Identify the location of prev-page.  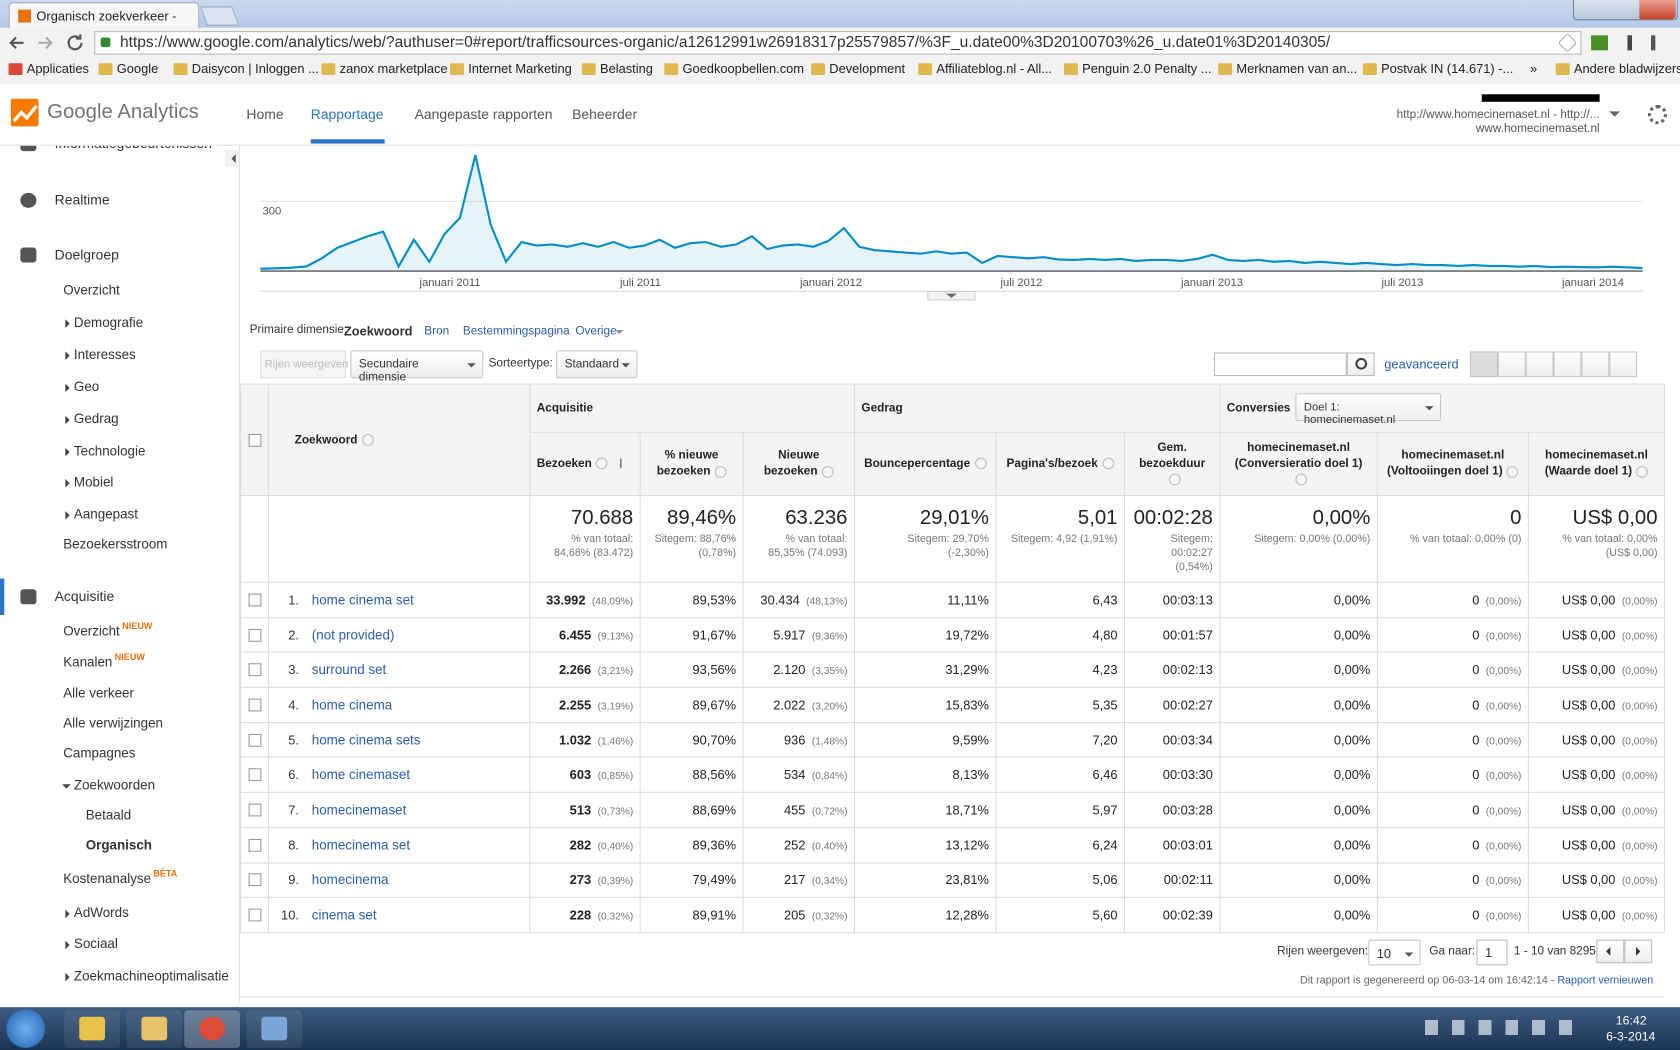
(1610, 951).